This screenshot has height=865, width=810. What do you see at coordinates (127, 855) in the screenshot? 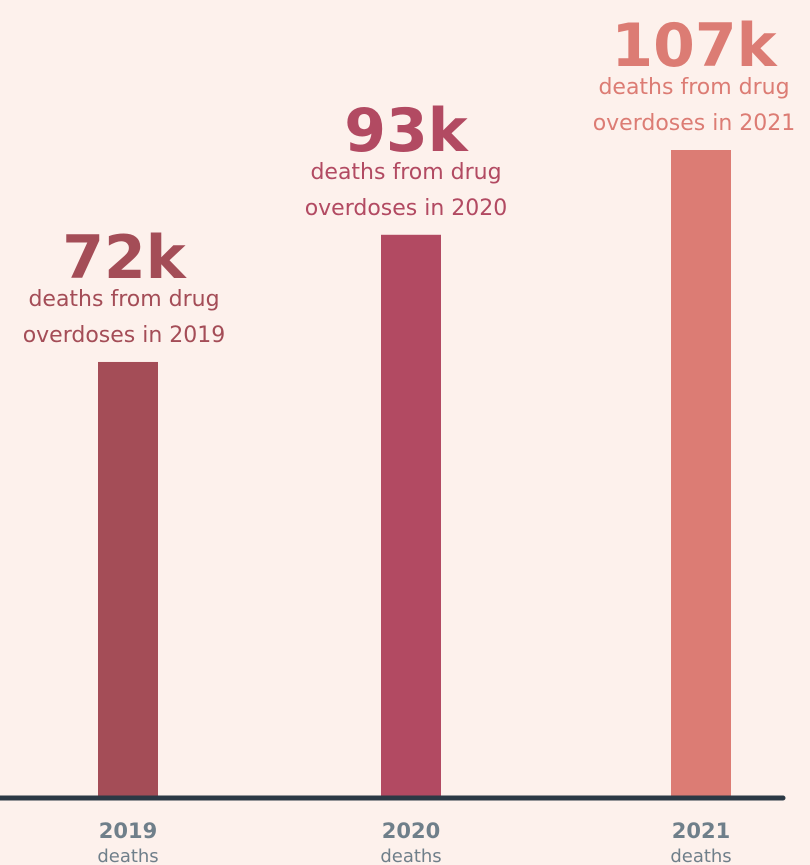
I see `x-sublabel-2019: deaths` at bounding box center [127, 855].